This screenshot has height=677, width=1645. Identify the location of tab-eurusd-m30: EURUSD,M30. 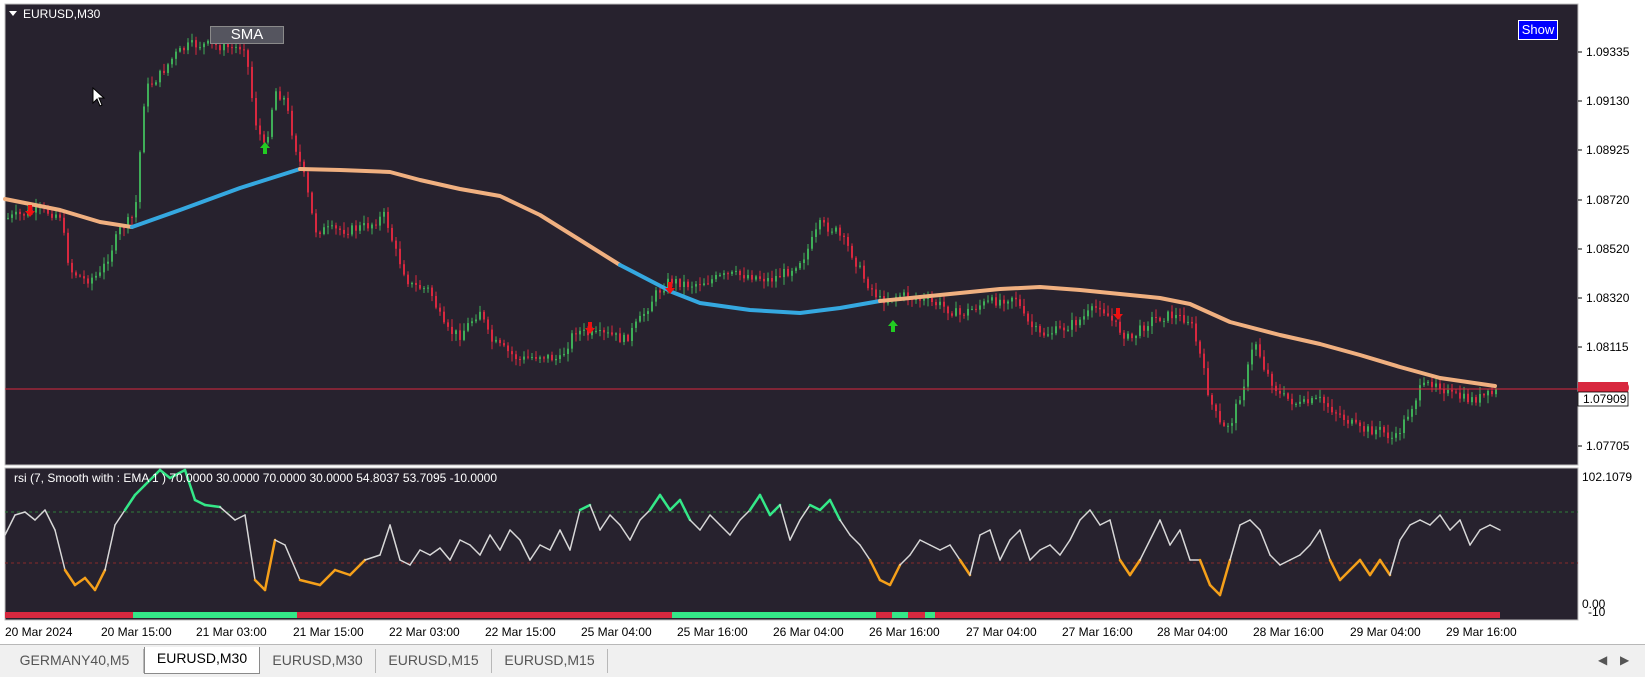
(318, 661).